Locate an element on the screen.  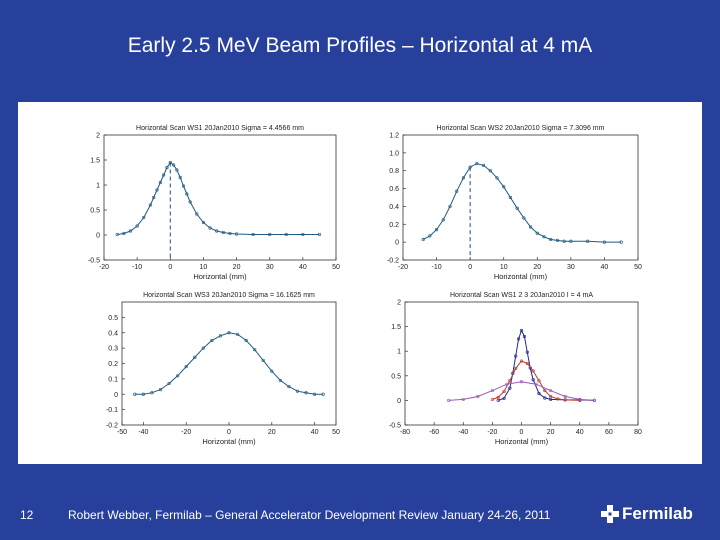
y-tick-label: 0.5 is located at coordinates (95, 211).